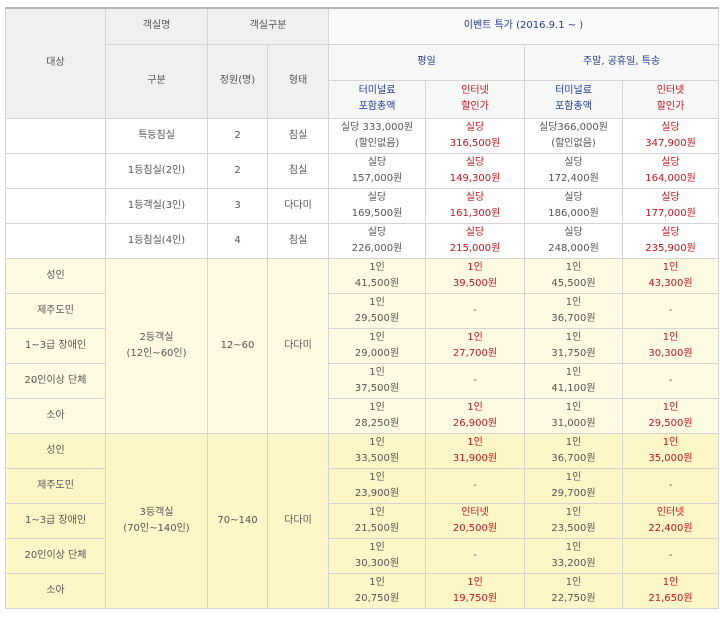  Describe the element at coordinates (573, 205) in the screenshot. I see `weekend-terminal-price: 실당 186,000원` at that location.